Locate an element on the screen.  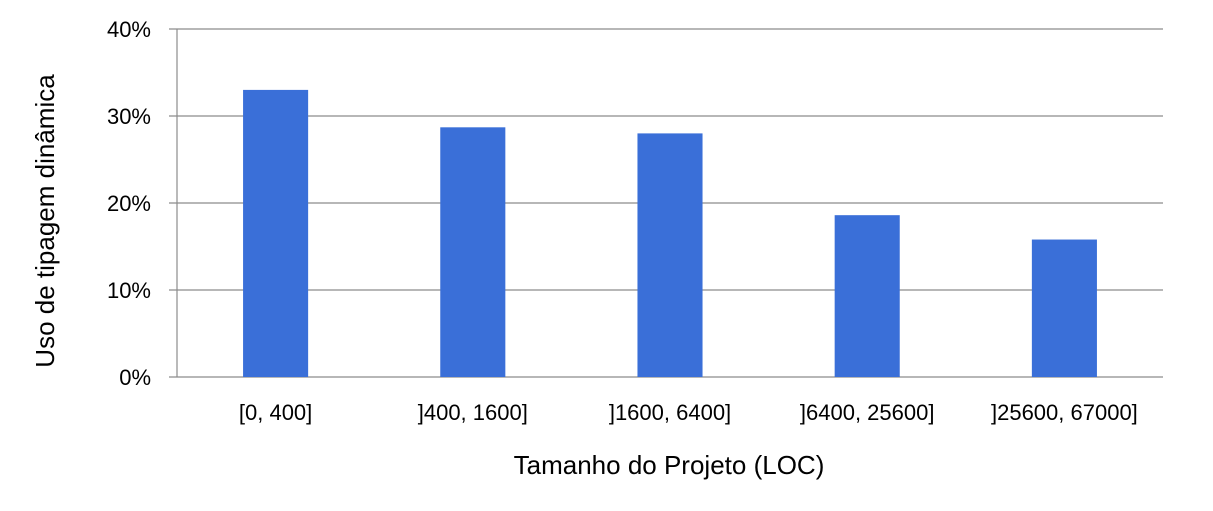
y-tick-label: 20% is located at coordinates (129, 203).